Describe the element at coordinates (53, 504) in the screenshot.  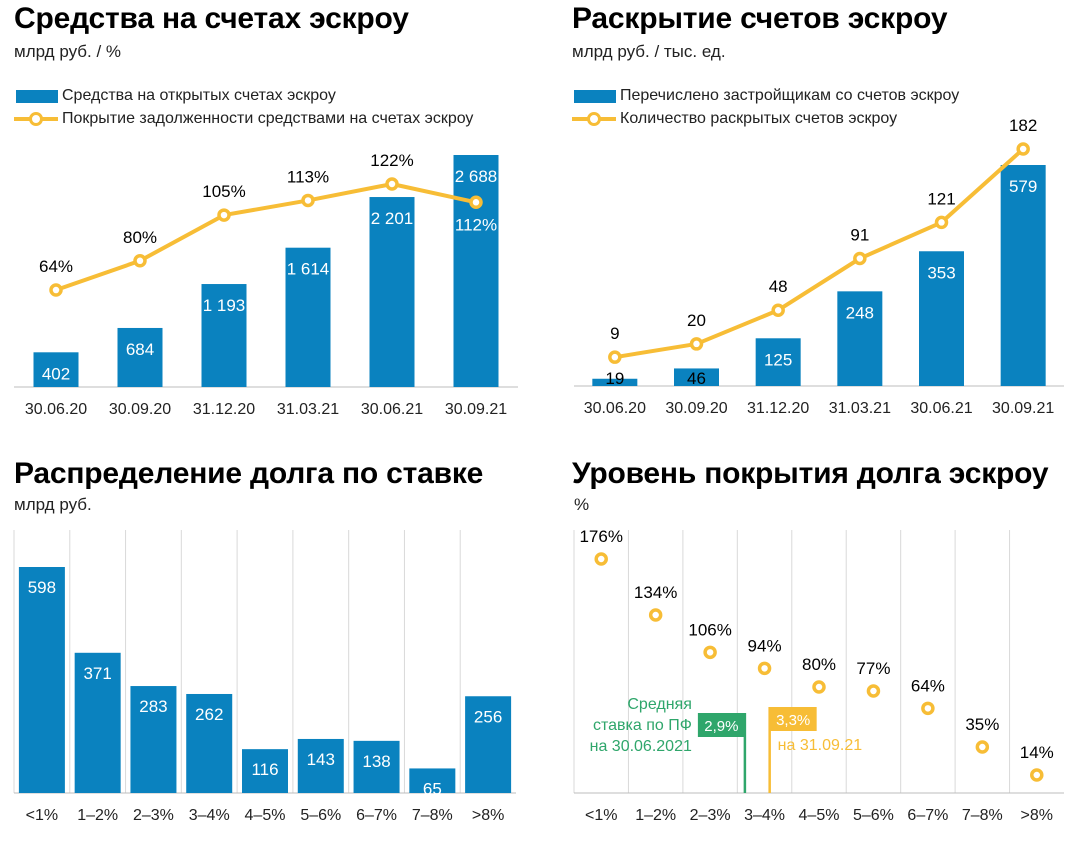
I see `debt-distribution-subtitle: млрд руб.` at that location.